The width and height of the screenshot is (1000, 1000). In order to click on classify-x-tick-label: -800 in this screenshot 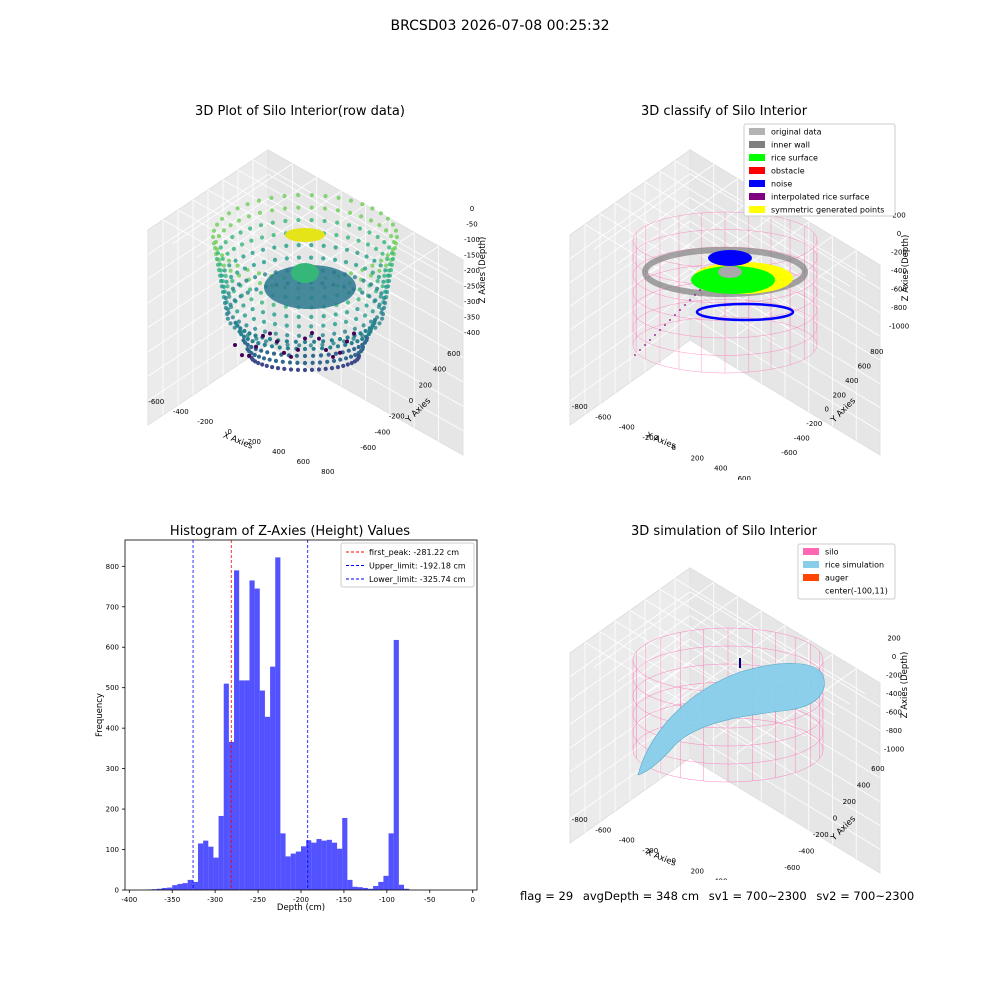, I will do `click(580, 407)`.